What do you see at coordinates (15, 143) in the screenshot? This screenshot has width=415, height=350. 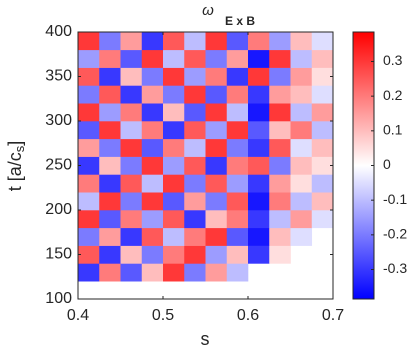 I see `y-axis-label-end: ]` at bounding box center [15, 143].